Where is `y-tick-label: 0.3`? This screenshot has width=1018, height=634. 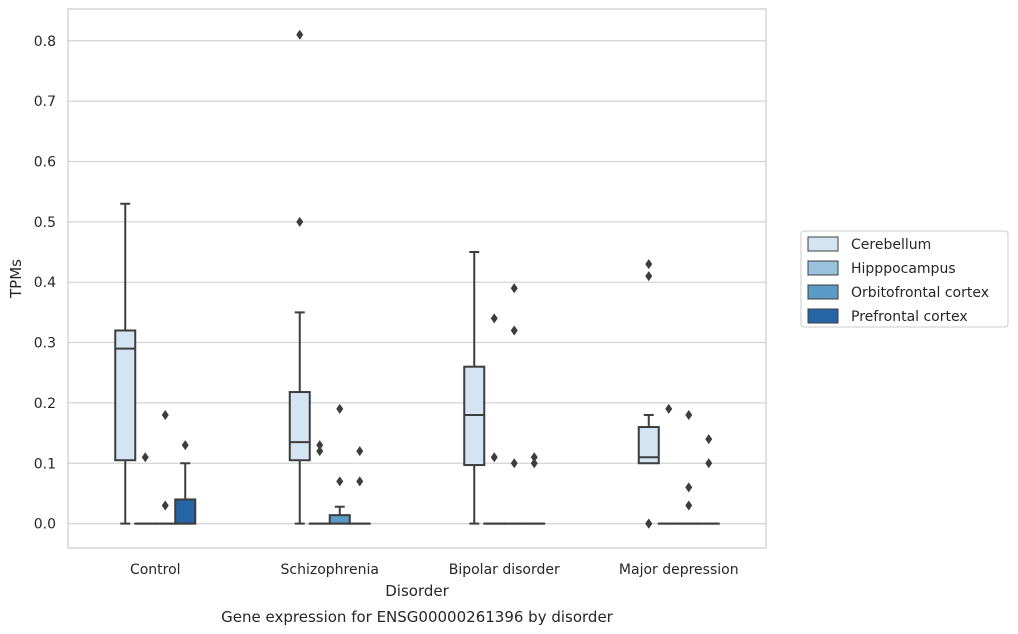 y-tick-label: 0.3 is located at coordinates (45, 344).